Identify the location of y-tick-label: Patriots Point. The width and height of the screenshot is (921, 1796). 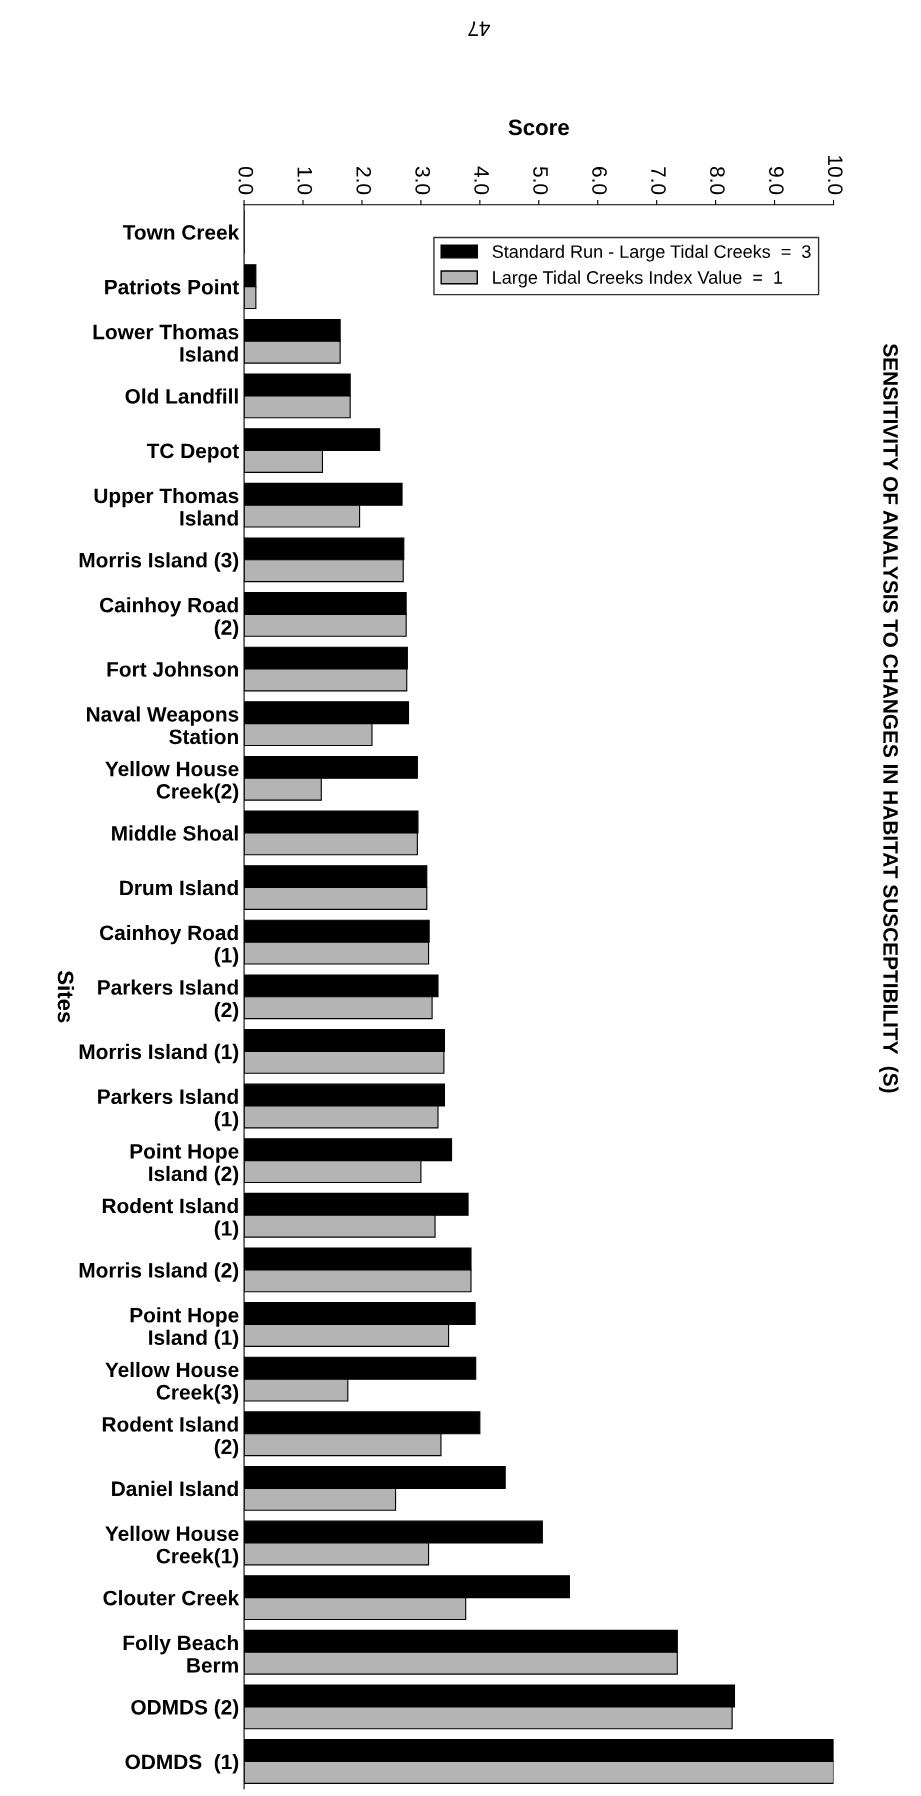
(172, 287).